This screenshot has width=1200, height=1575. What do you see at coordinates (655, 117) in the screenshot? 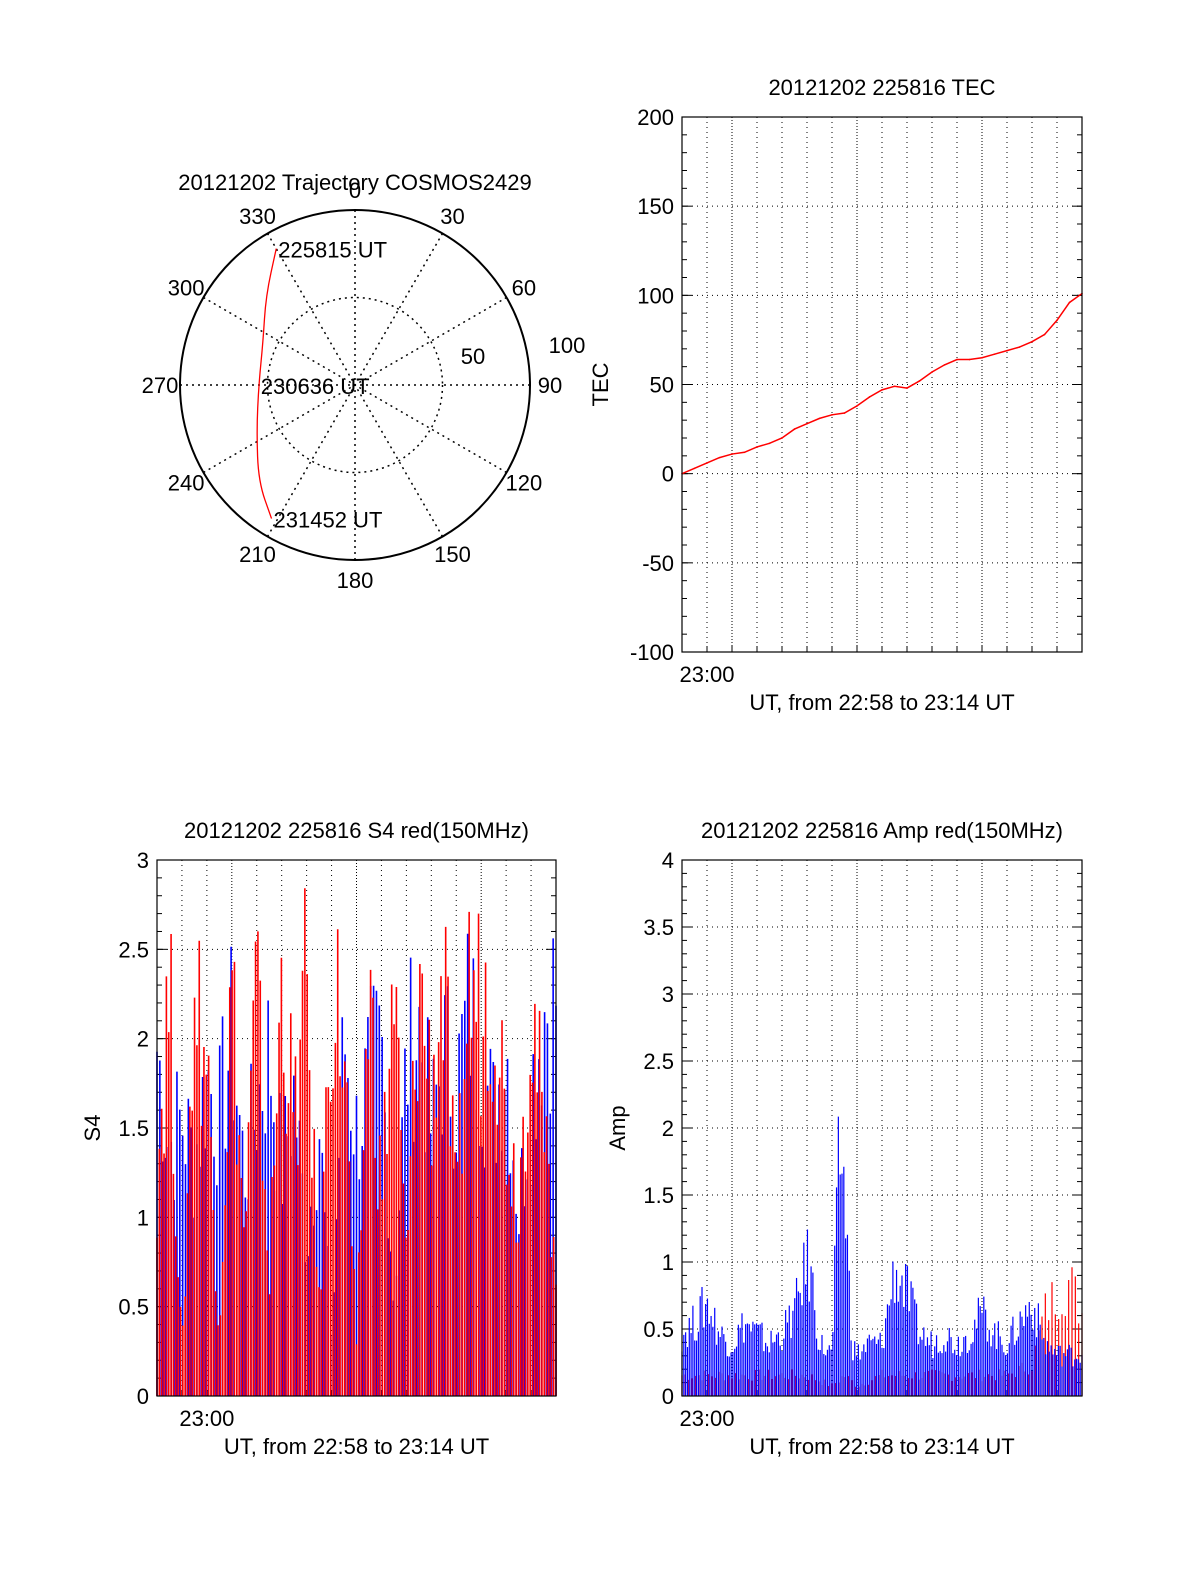
I see `y-tick-label: 200` at bounding box center [655, 117].